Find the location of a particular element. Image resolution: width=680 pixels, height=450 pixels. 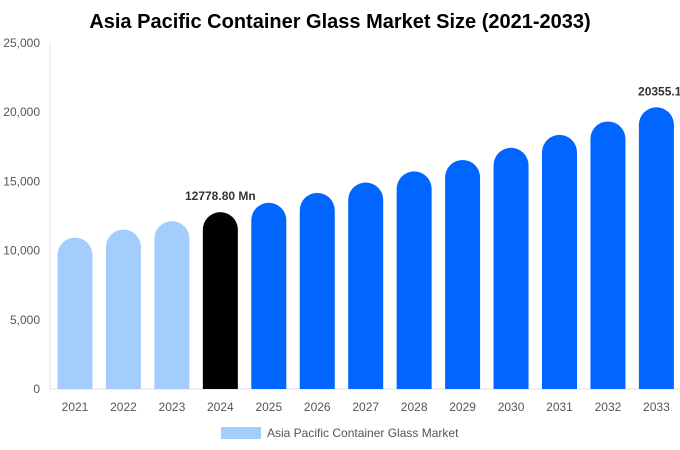

y-tick-label: 20,000 is located at coordinates (21, 112).